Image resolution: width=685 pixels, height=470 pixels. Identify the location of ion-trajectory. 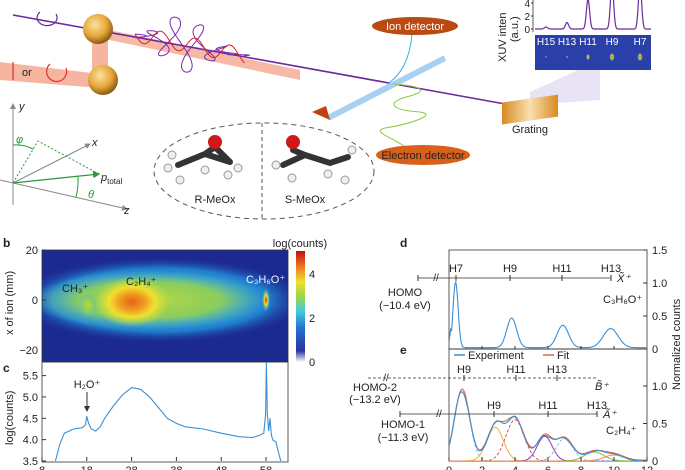
(401, 58).